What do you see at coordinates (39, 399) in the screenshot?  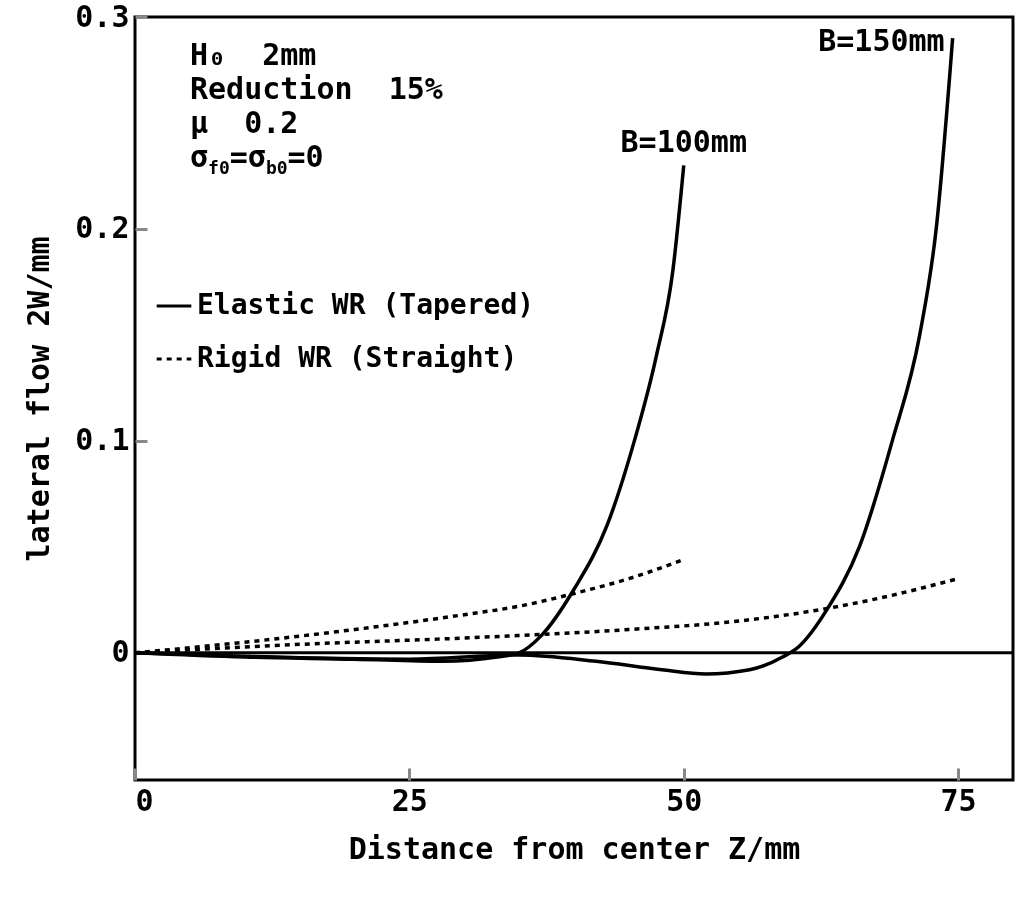 I see `y-axis-title: lateral flow 2W/mm` at bounding box center [39, 399].